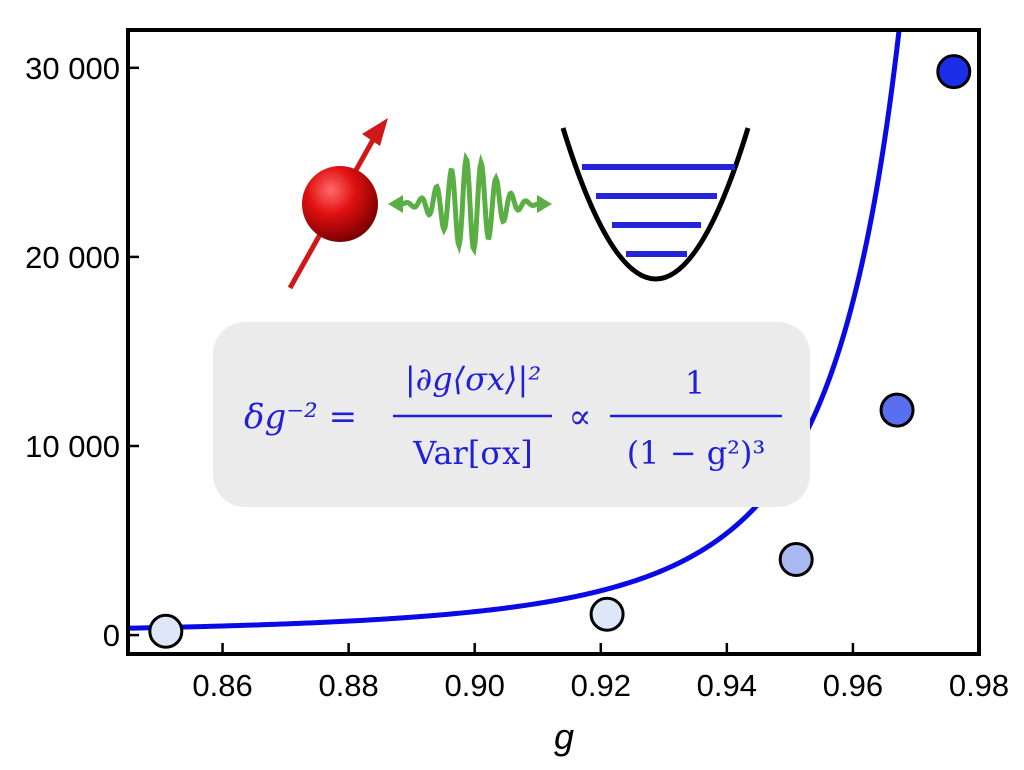  Describe the element at coordinates (82, 352) in the screenshot. I see `y-axis-ticks: 0 10 000 20 000 30 000` at that location.